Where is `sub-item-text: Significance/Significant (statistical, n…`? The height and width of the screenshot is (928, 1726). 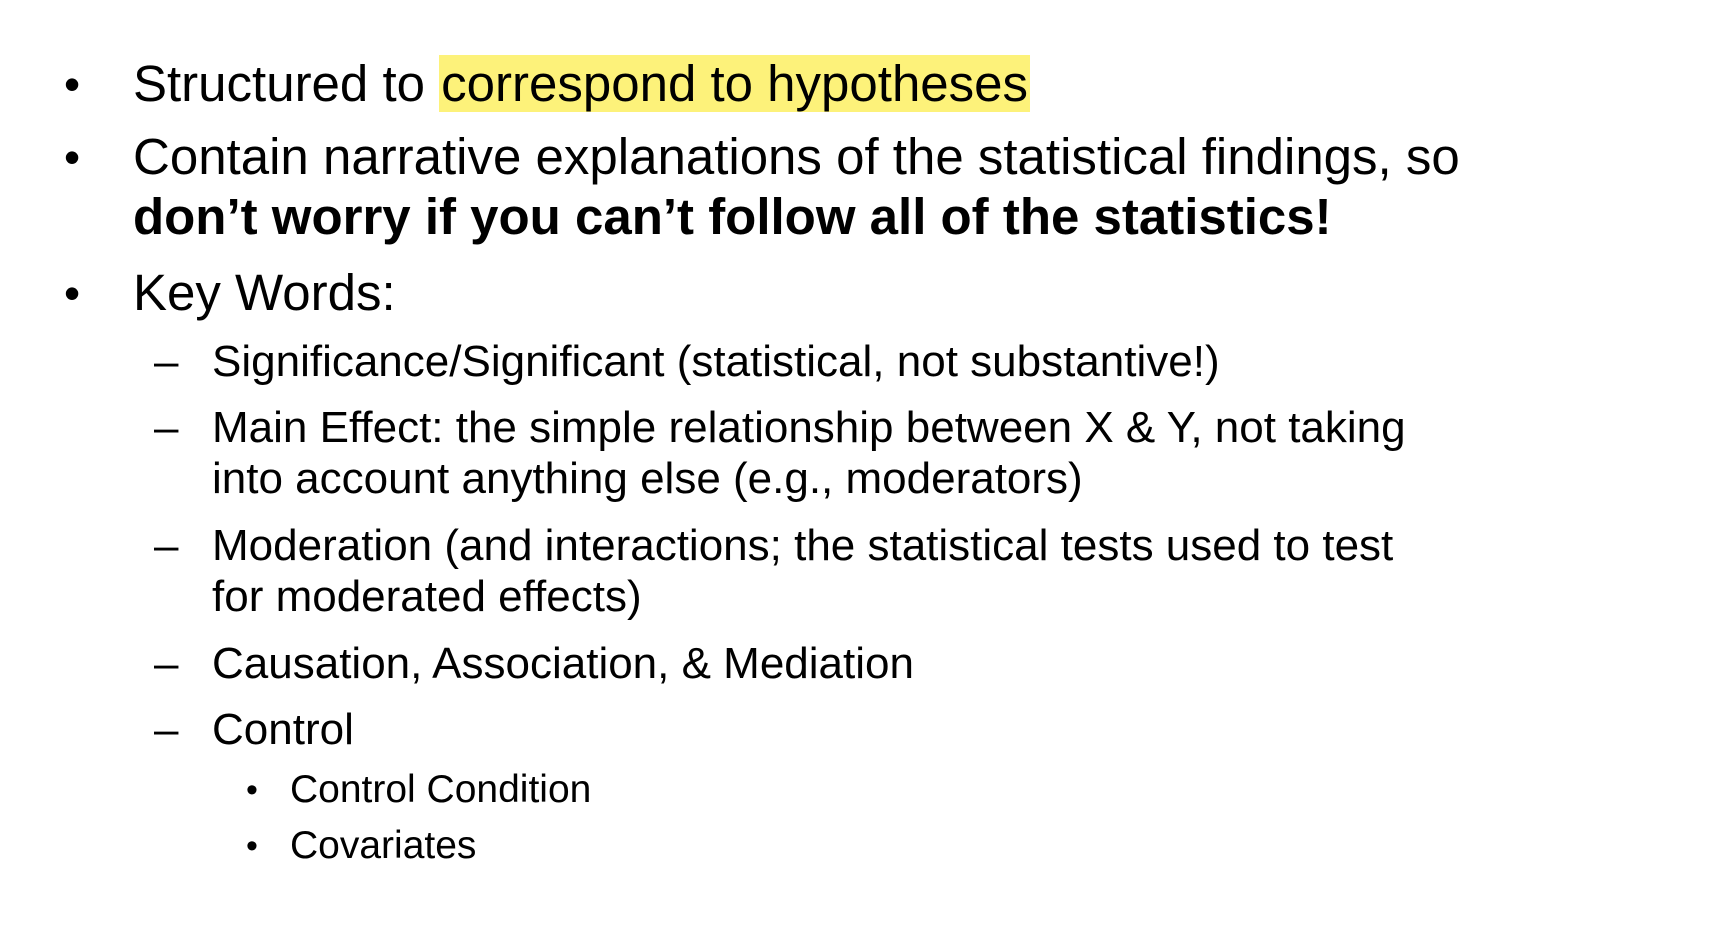
sub-item-text: Significance/Significant (statistical, n… is located at coordinates (716, 361).